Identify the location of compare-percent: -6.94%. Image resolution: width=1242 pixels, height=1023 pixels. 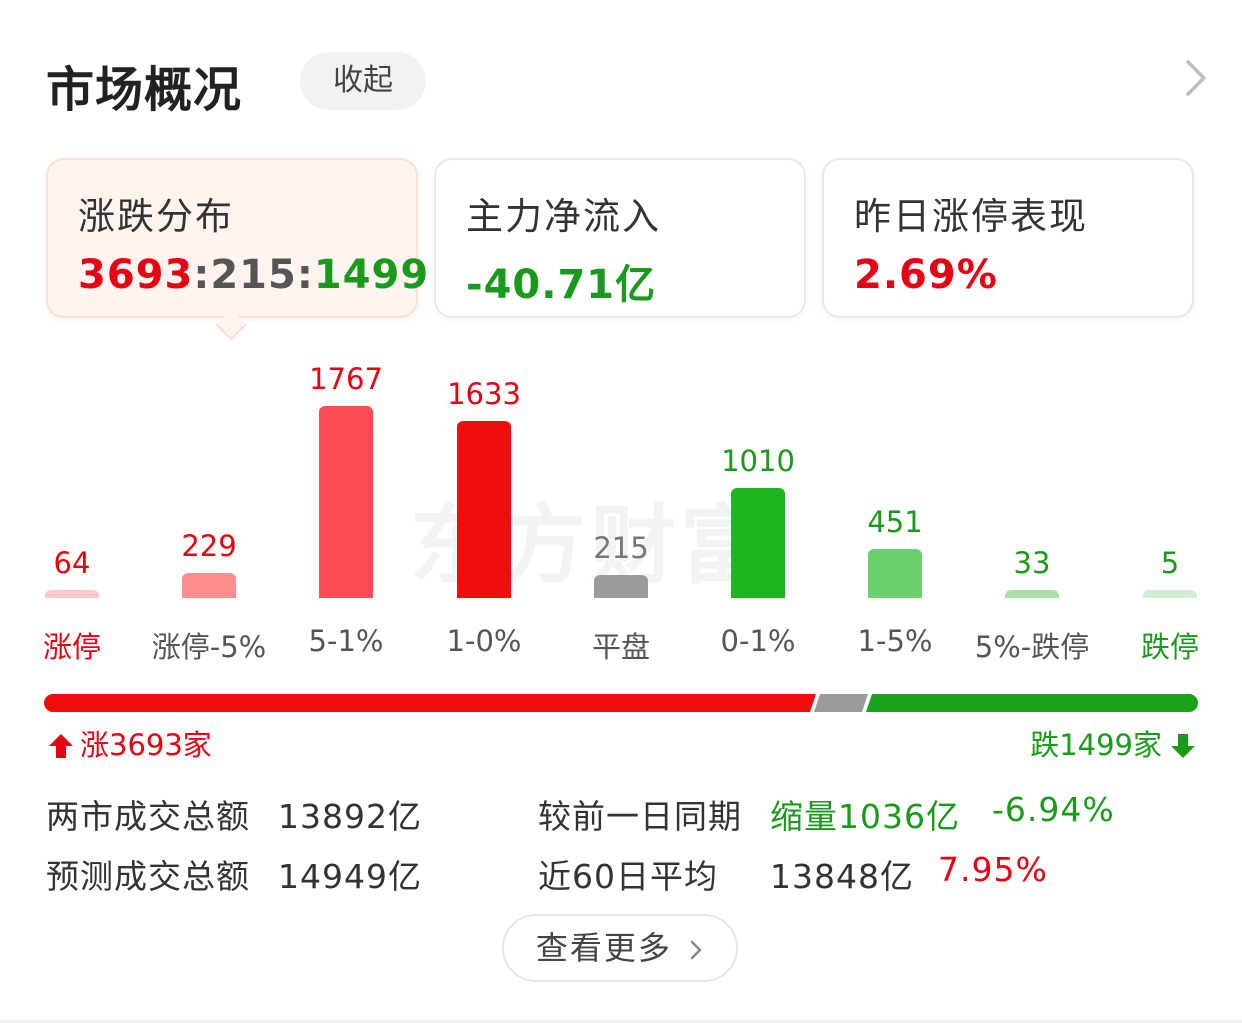
(1053, 809).